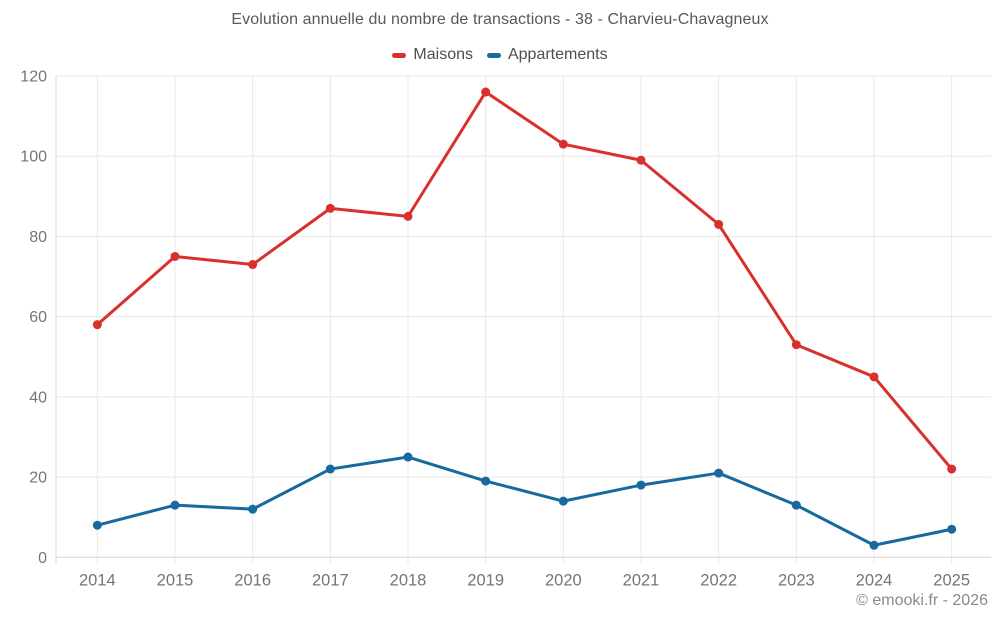 The width and height of the screenshot is (1000, 625). Describe the element at coordinates (38, 237) in the screenshot. I see `y-axis-label-80: 80` at that location.